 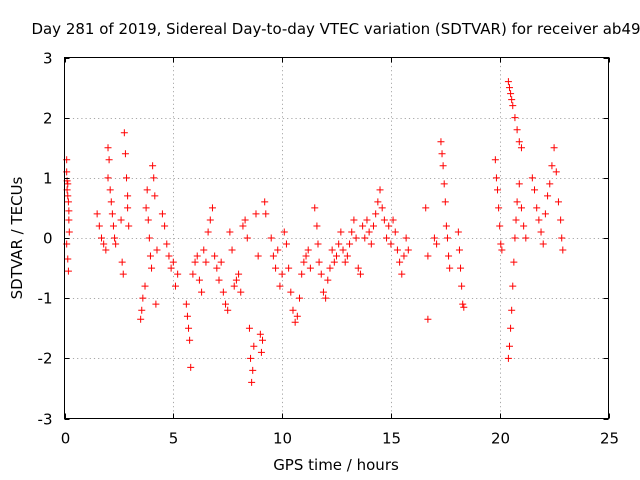 What do you see at coordinates (45, 299) in the screenshot?
I see `y-tick-label: -1` at bounding box center [45, 299].